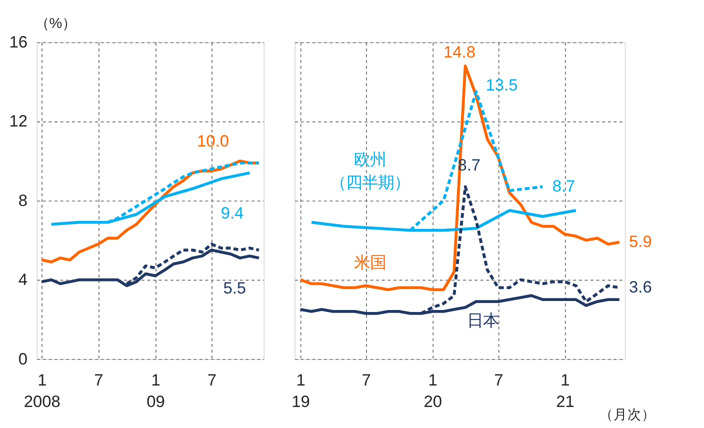  What do you see at coordinates (370, 263) in the screenshot?
I see `series-label: 米国` at bounding box center [370, 263].